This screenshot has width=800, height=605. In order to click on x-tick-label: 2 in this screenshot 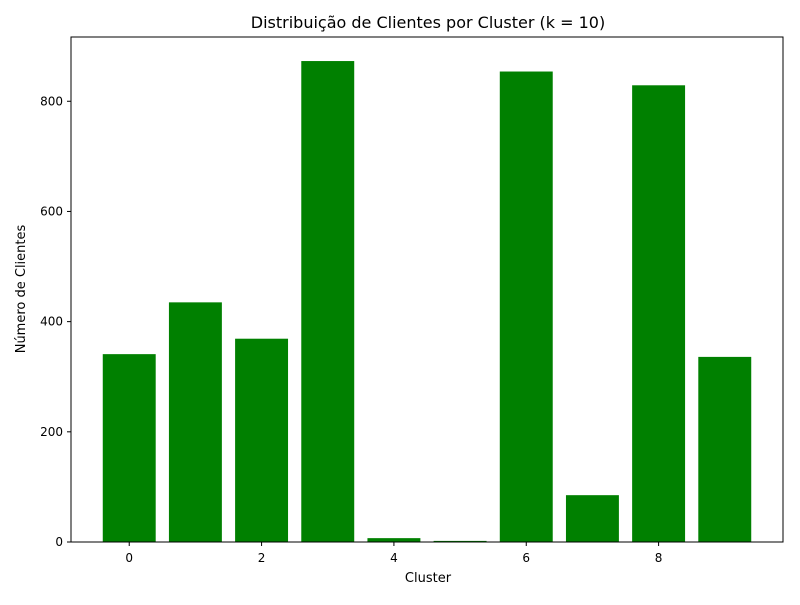, I will do `click(262, 558)`.